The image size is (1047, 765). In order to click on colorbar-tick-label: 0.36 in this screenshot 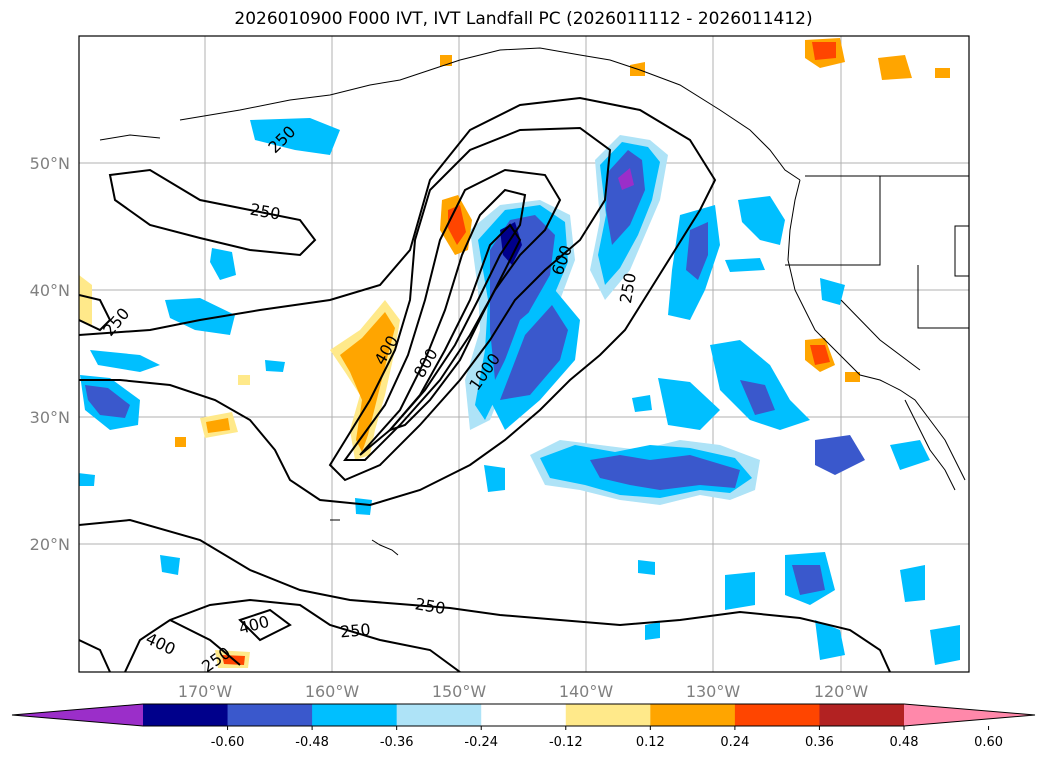, I will do `click(819, 742)`.